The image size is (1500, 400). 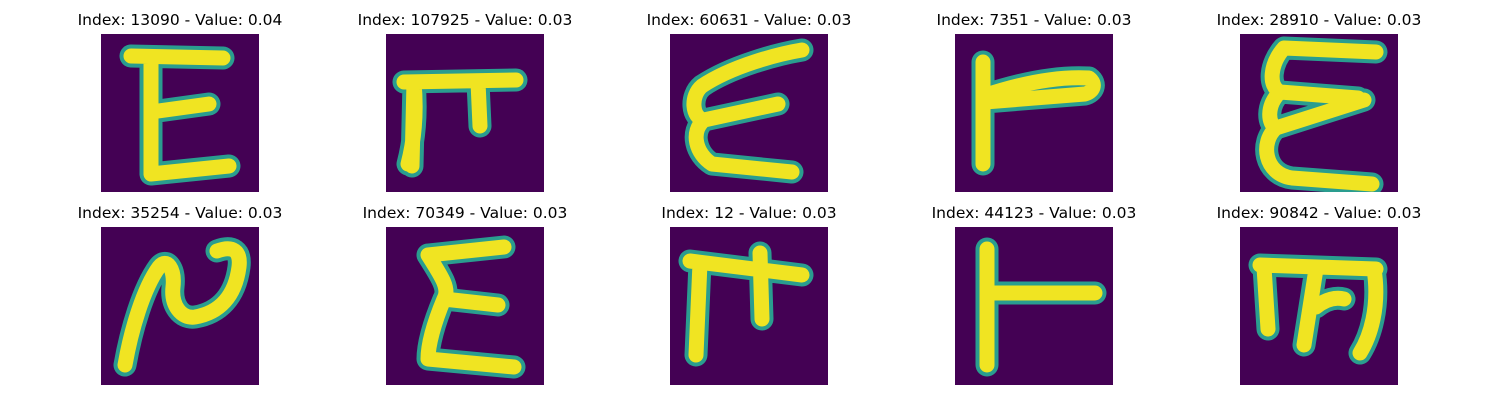 I want to click on panel-title: Index: 44123 - Value: 0.03, so click(x=1034, y=213).